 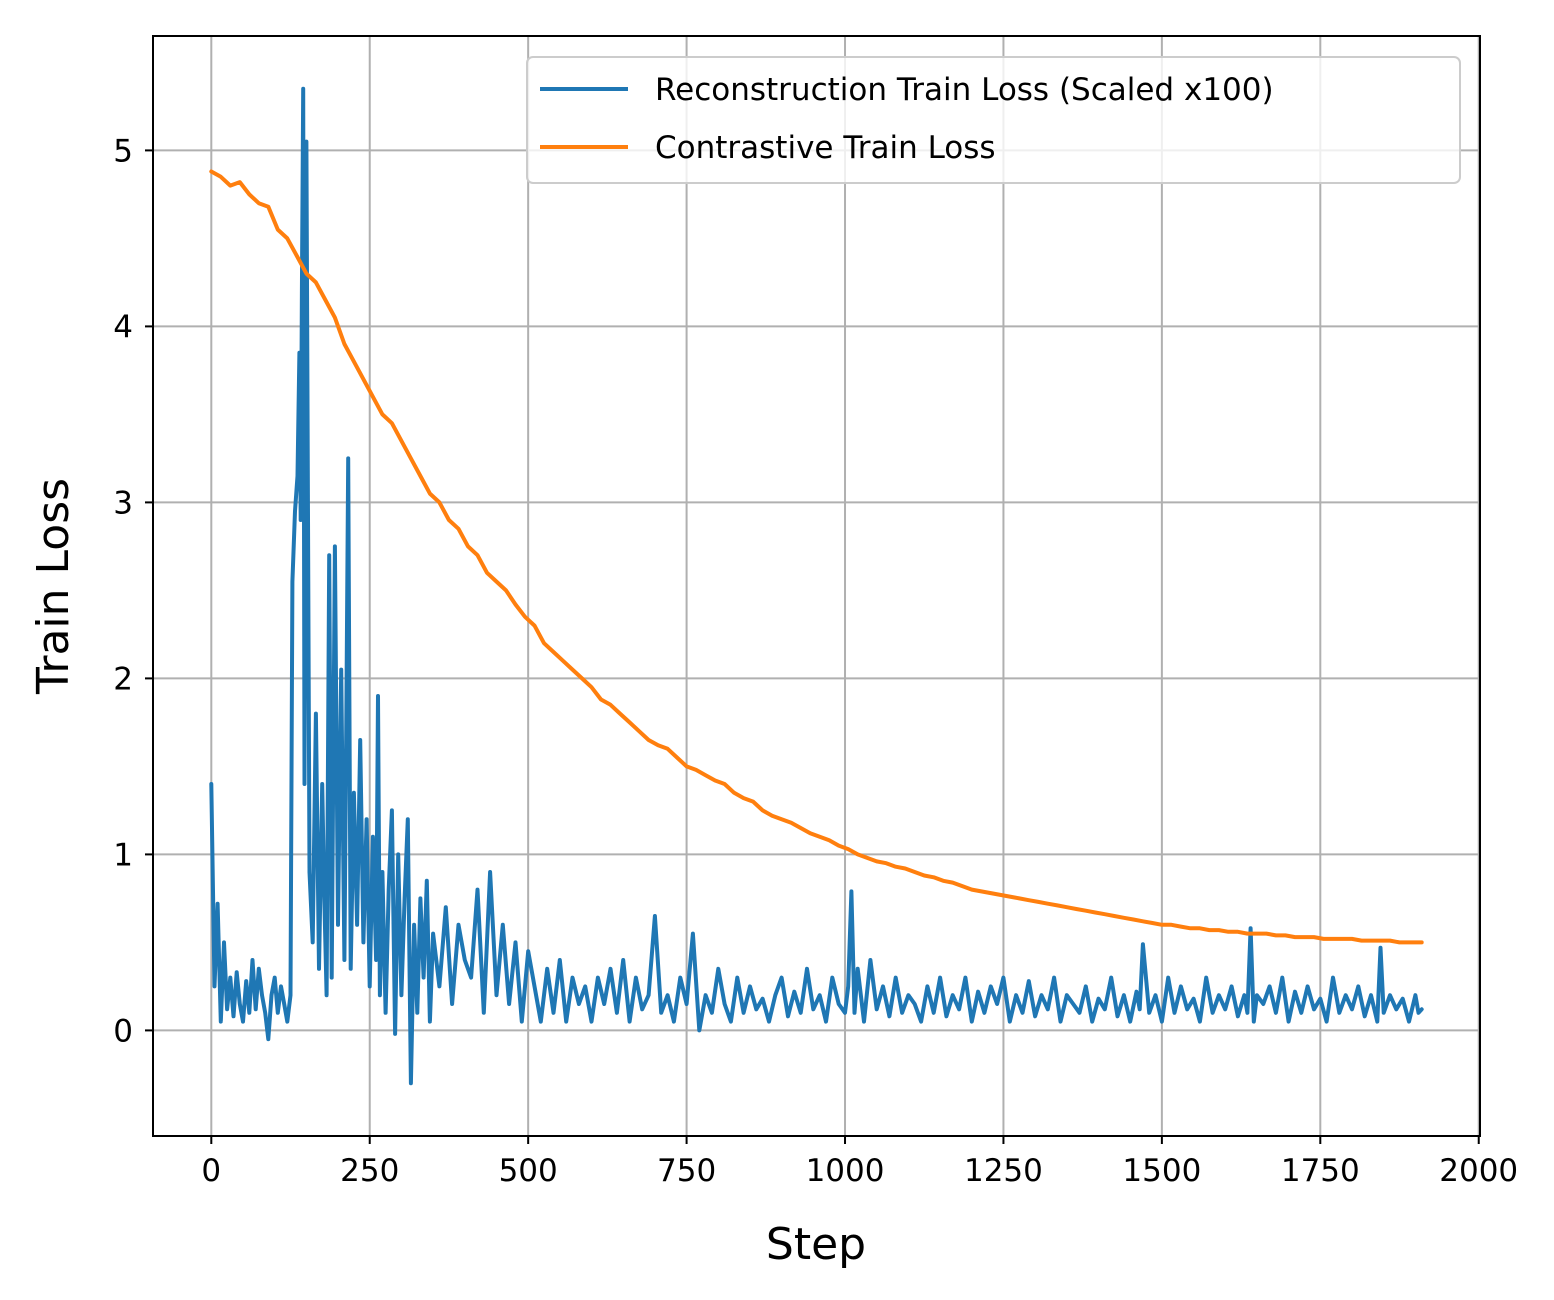 What do you see at coordinates (1003, 1171) in the screenshot?
I see `x-tick-label: 1250` at bounding box center [1003, 1171].